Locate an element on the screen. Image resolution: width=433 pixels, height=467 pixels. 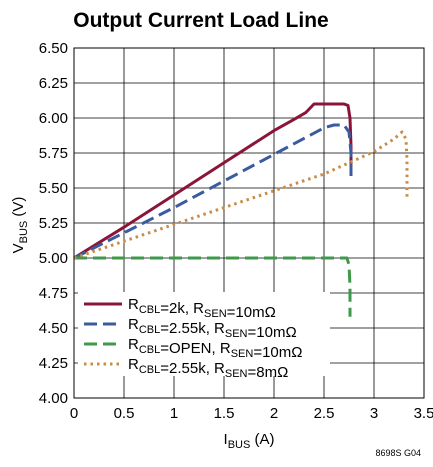
y-tick-label: 6.25 is located at coordinates (53, 83).